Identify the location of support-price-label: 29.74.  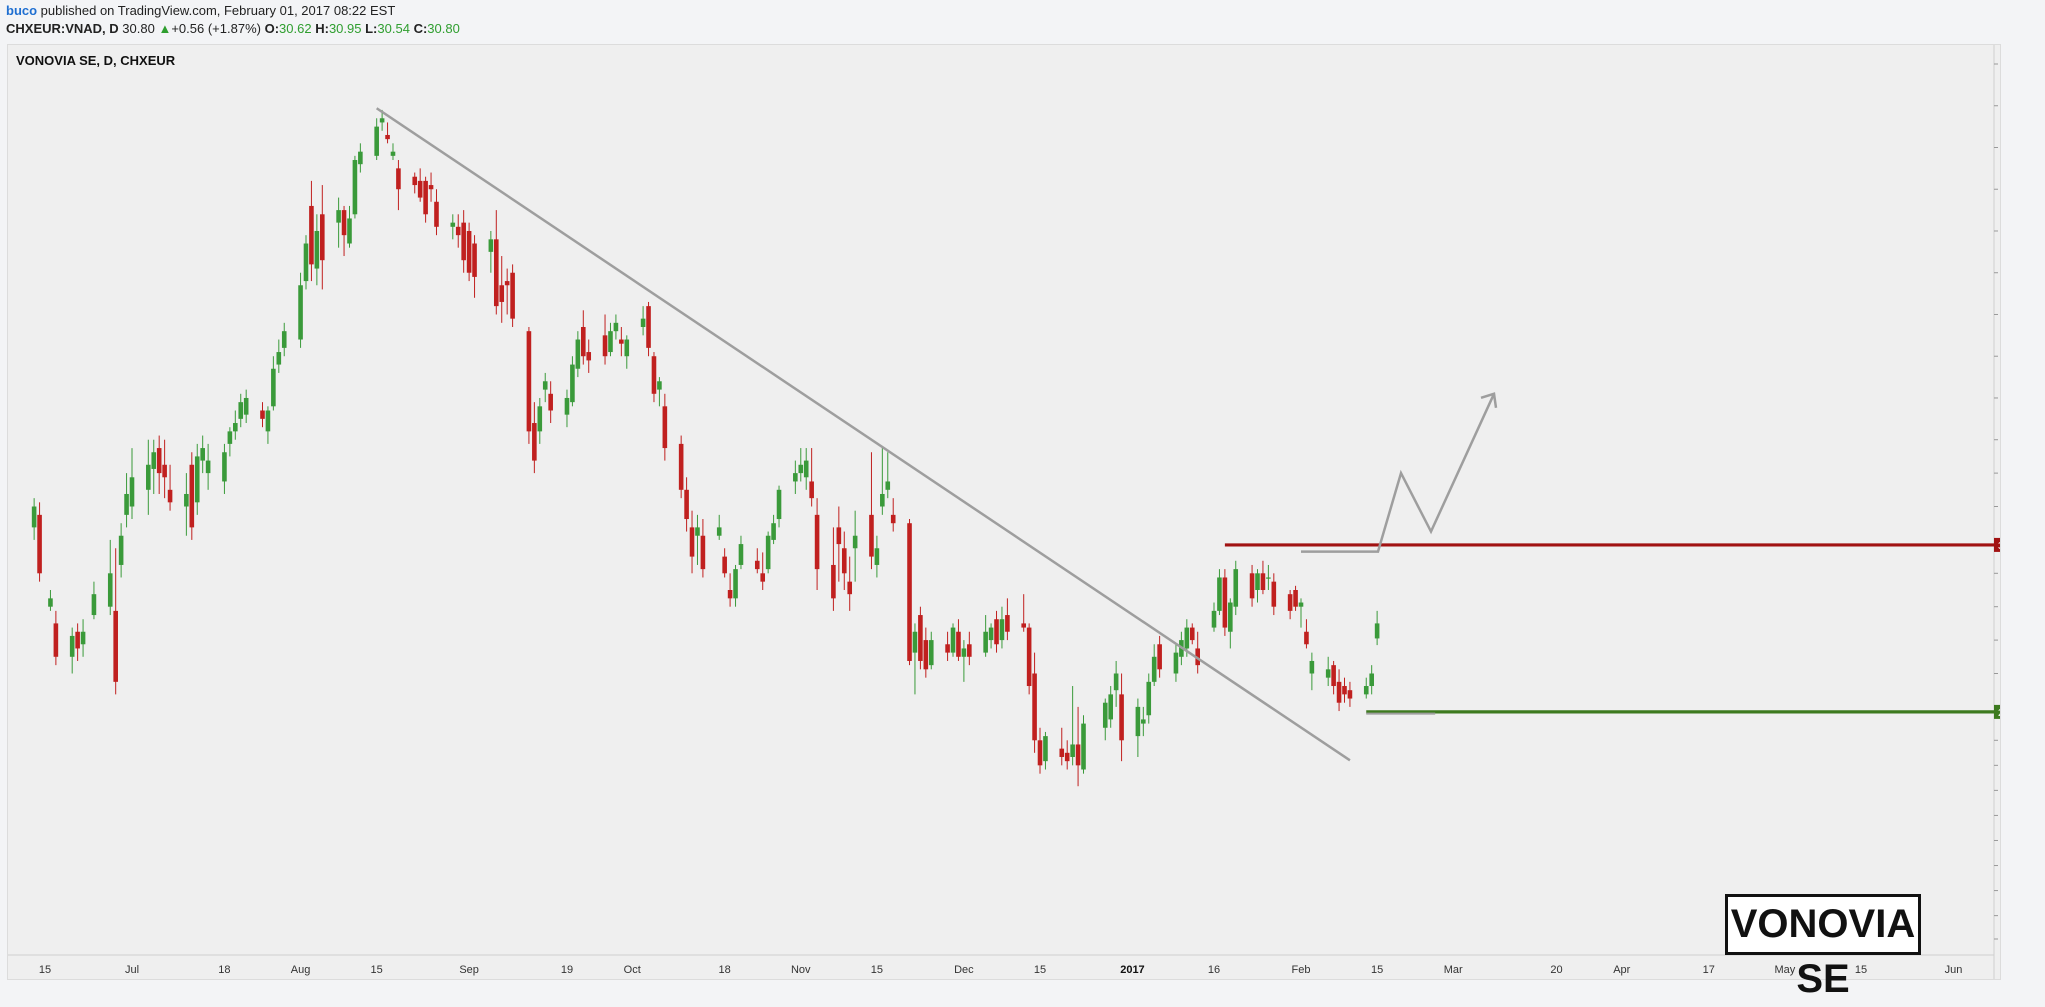
(1999, 713).